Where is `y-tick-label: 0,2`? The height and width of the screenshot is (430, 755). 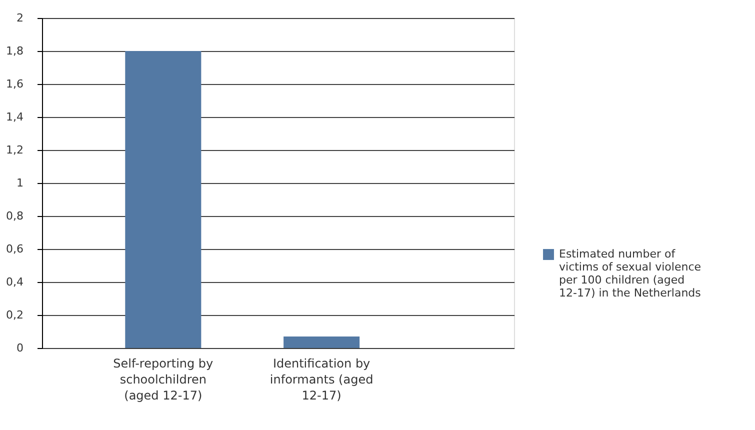
y-tick-label: 0,2 is located at coordinates (15, 315).